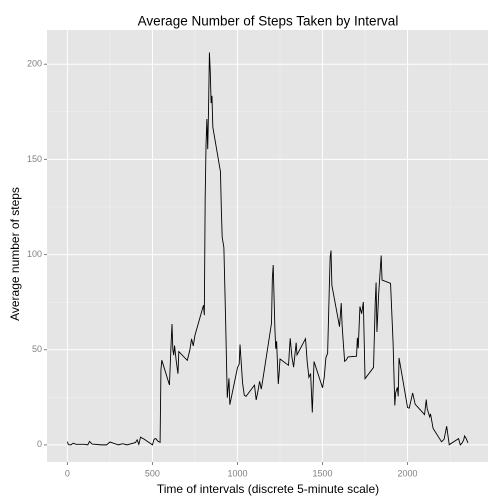 The width and height of the screenshot is (504, 504). Describe the element at coordinates (323, 473) in the screenshot. I see `x-tick-label: 1500` at that location.